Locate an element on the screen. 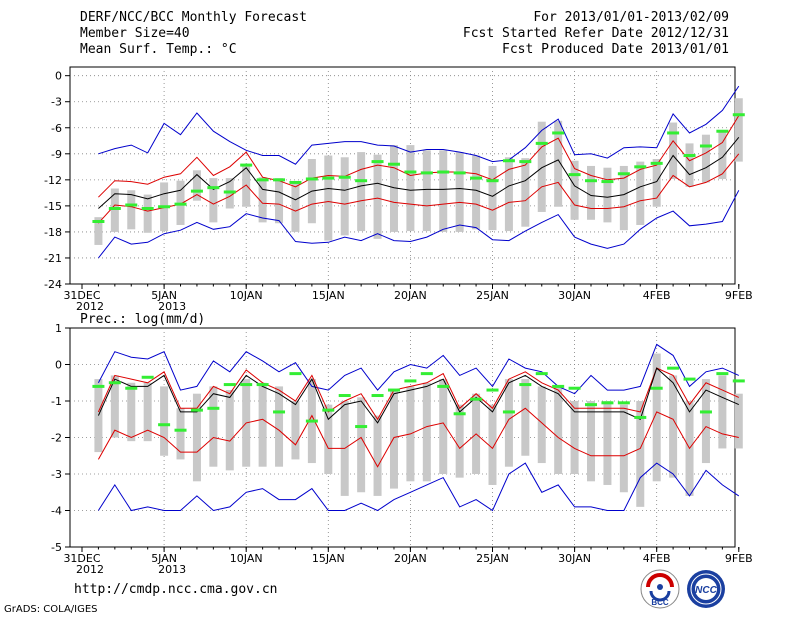  y-tick-label: -4 is located at coordinates (56, 511).